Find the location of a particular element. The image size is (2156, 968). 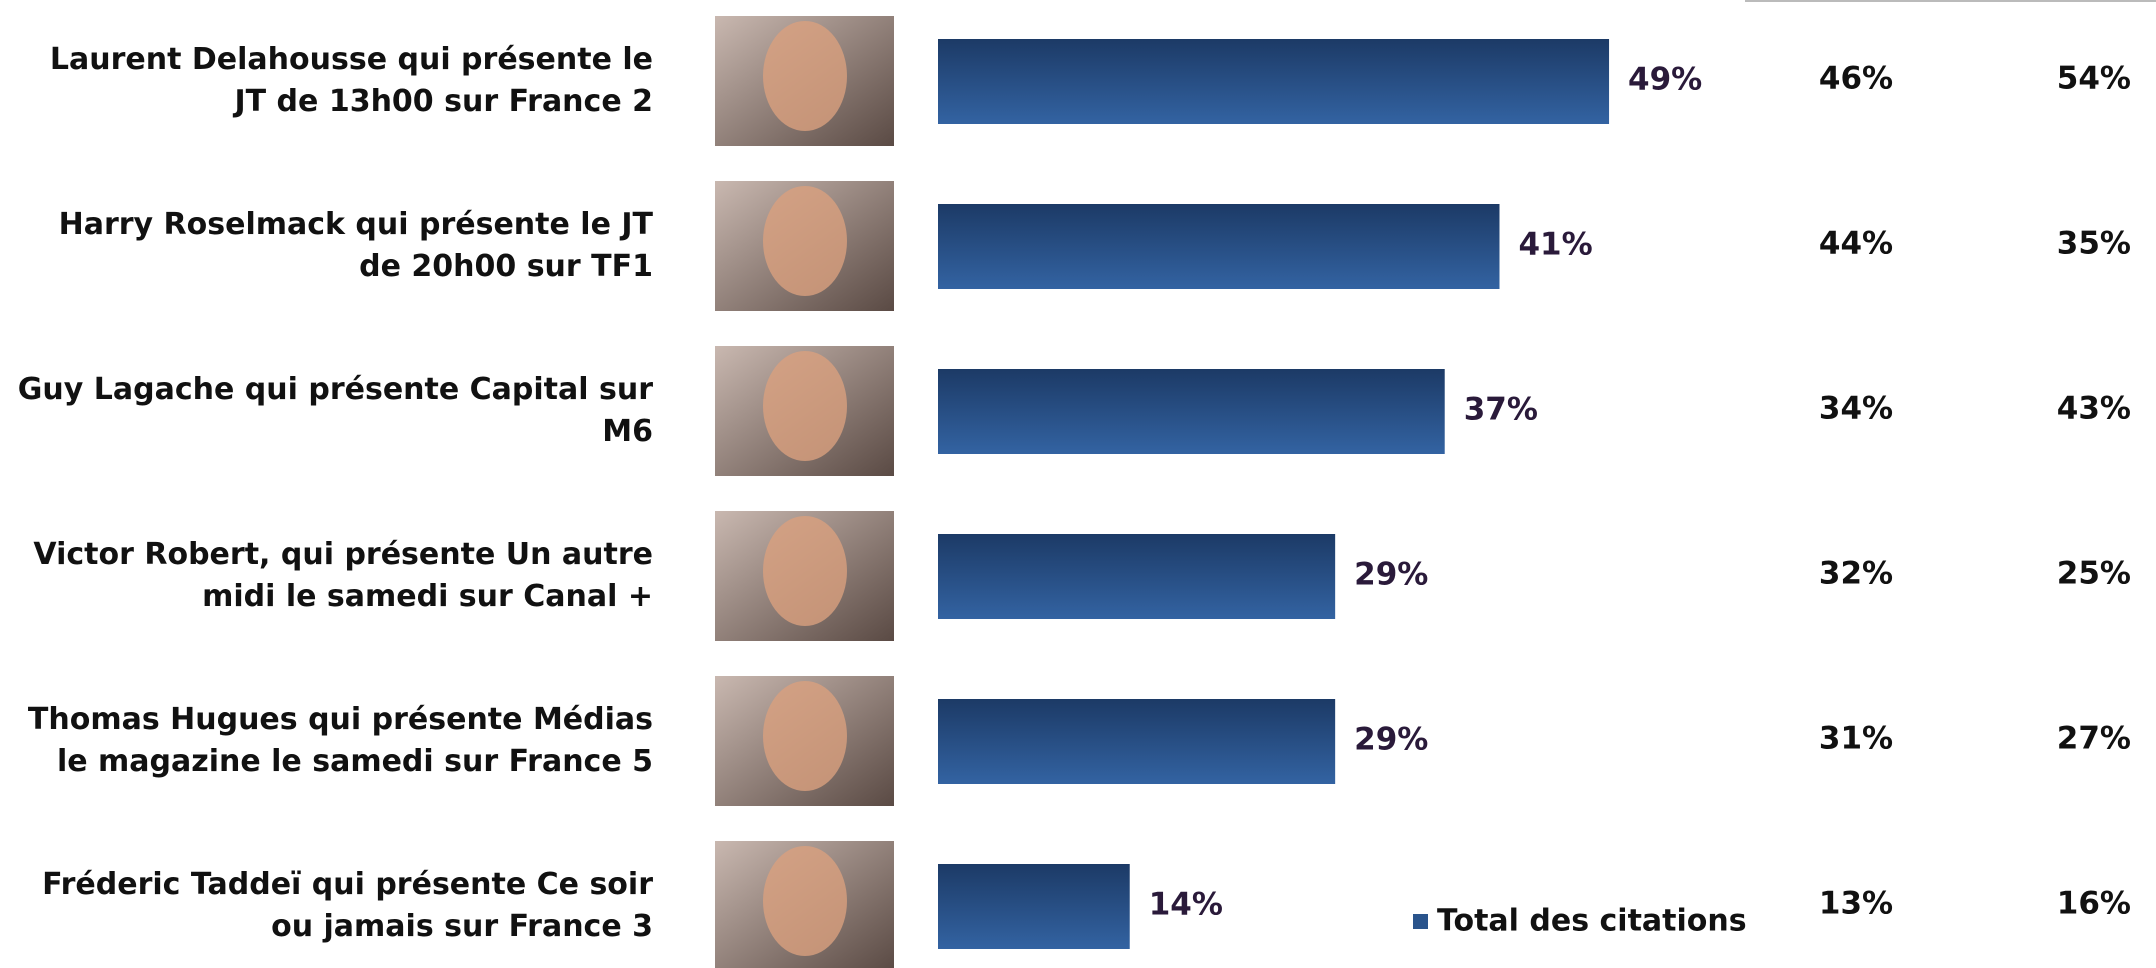

column-value: 32% is located at coordinates (1856, 574).